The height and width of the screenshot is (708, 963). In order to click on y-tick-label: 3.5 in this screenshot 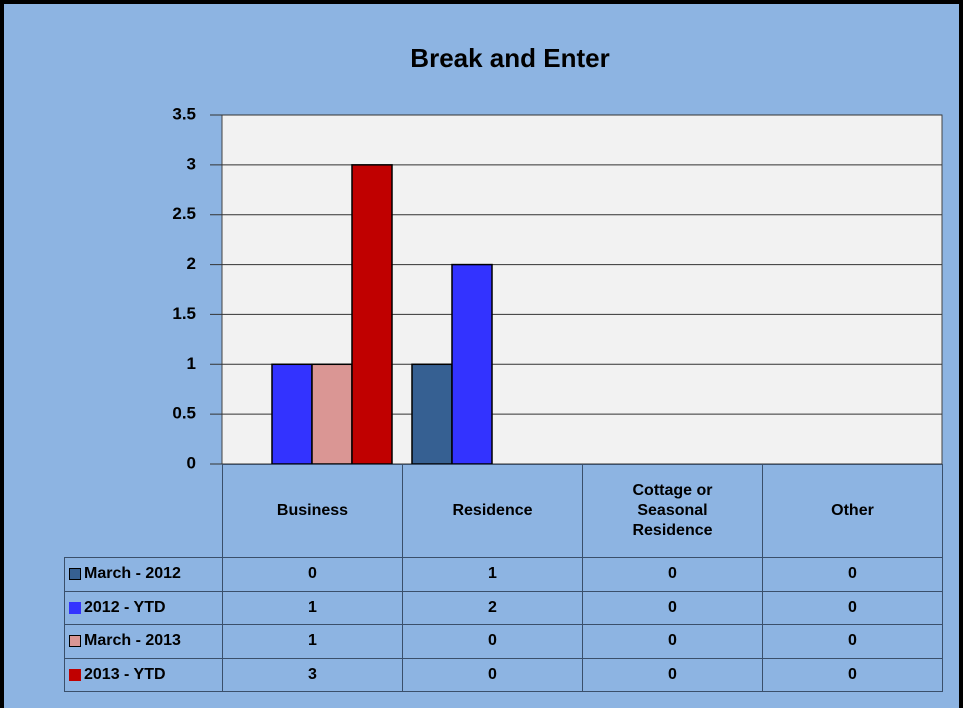, I will do `click(184, 113)`.